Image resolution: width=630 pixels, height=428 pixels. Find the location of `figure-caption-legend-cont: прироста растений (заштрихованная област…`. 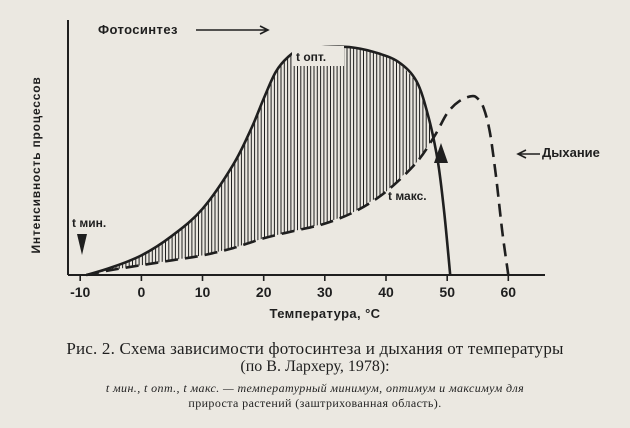

figure-caption-legend-cont: прироста растений (заштрихованная област… is located at coordinates (315, 403).